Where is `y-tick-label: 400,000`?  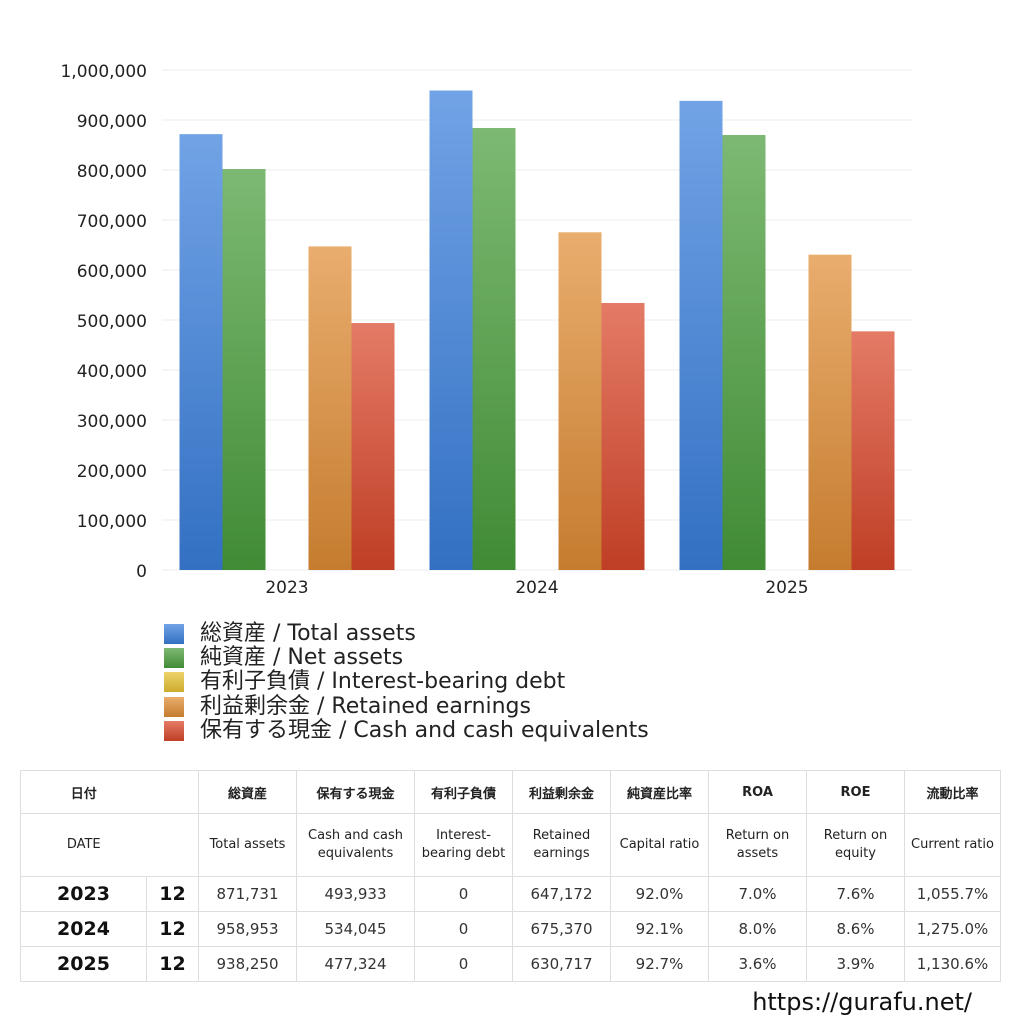
y-tick-label: 400,000 is located at coordinates (112, 372).